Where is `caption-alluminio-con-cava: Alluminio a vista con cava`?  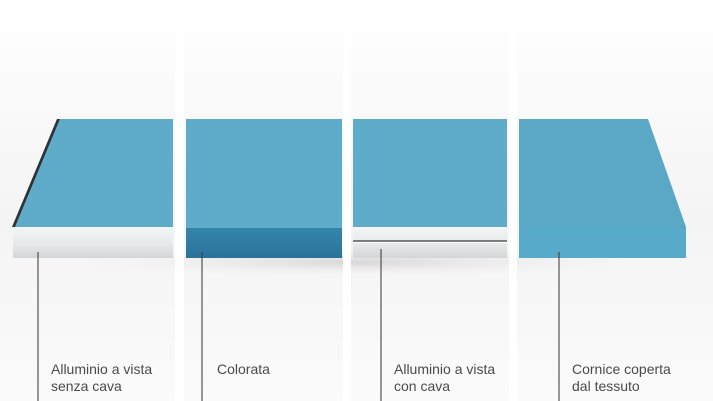
caption-alluminio-con-cava: Alluminio a vista con cava is located at coordinates (444, 378).